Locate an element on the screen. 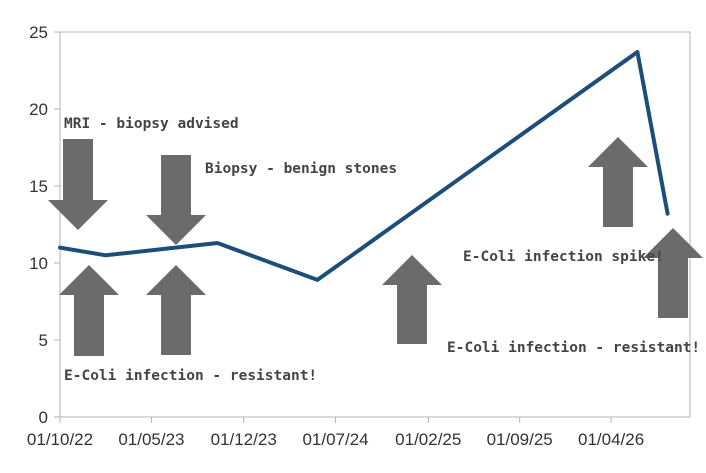 This screenshot has height=473, width=706. y-tick-label: 0 is located at coordinates (43, 417).